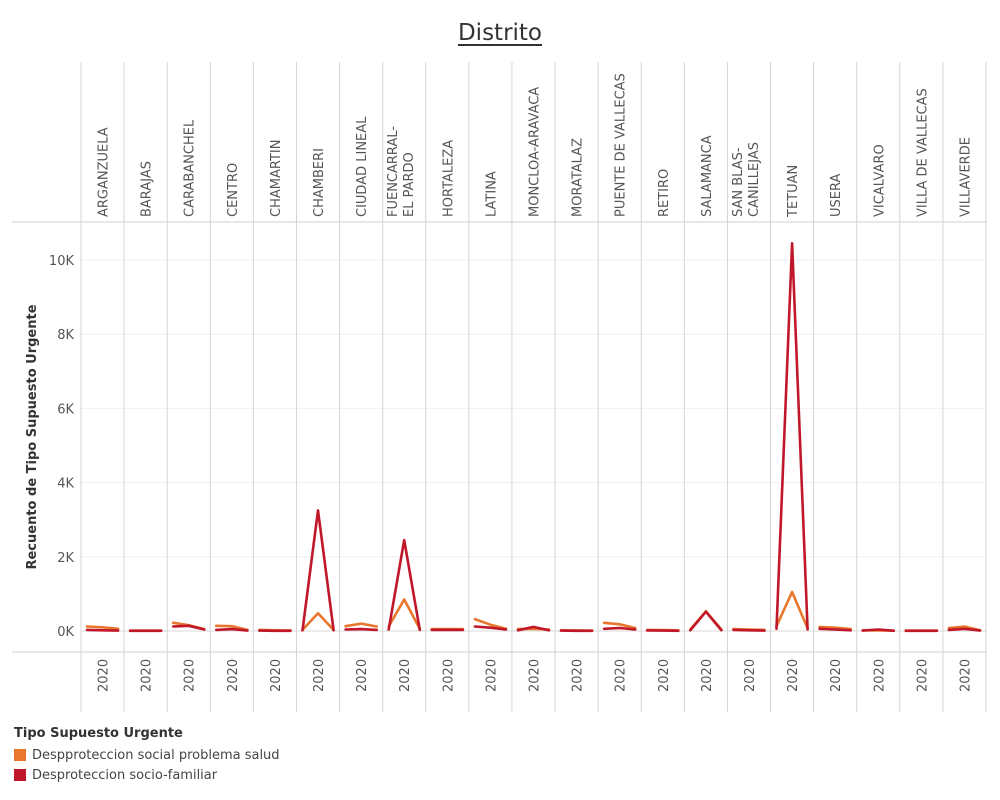 The height and width of the screenshot is (800, 1000). I want to click on district-label-moncloa-aravaca: MONCLOA-ARAVACA, so click(535, 152).